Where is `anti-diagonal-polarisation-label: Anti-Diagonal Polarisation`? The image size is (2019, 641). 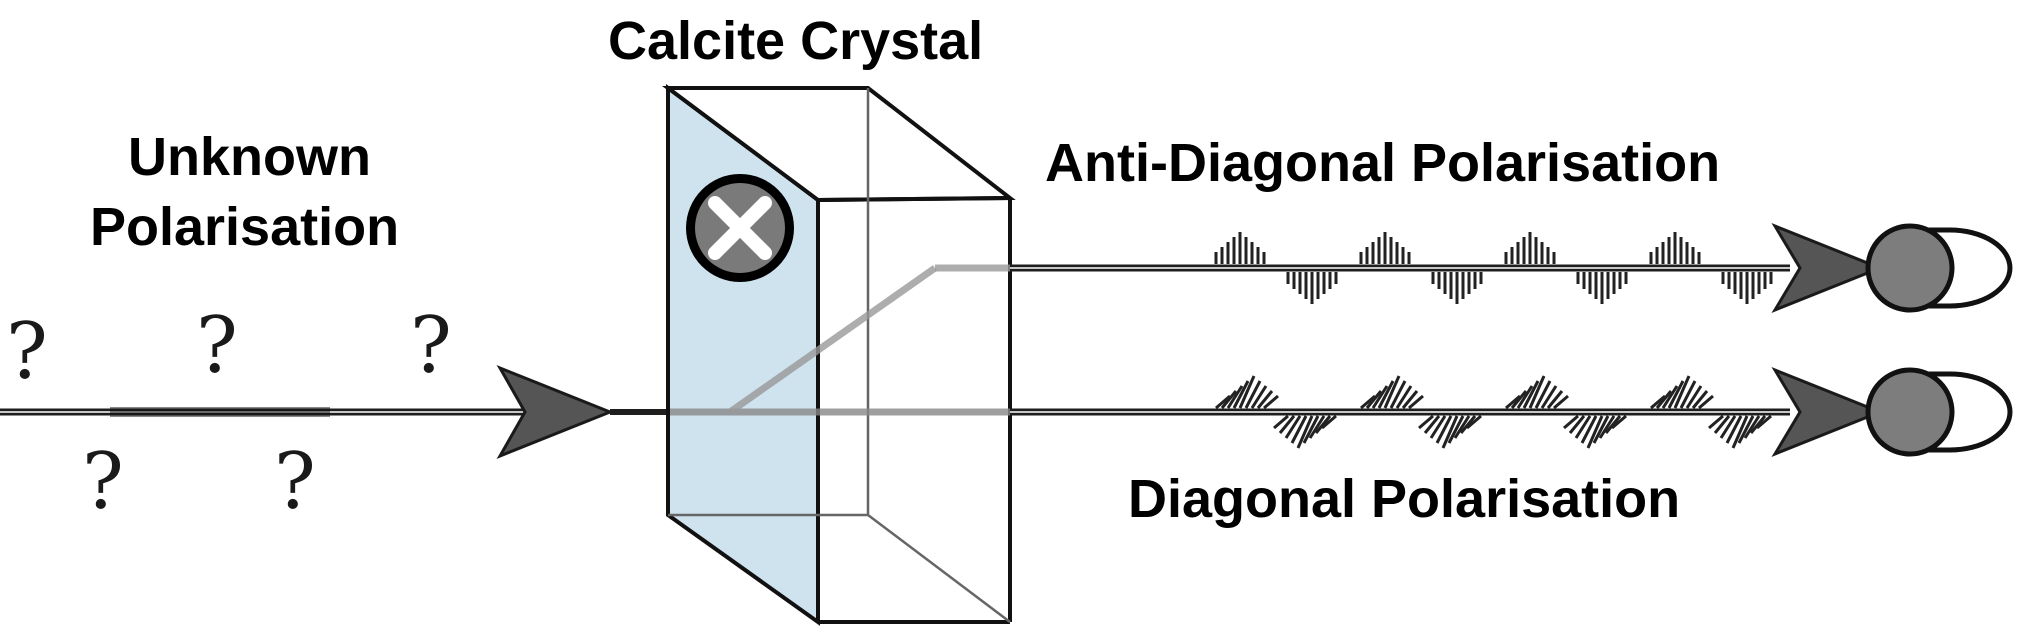
anti-diagonal-polarisation-label: Anti-Diagonal Polarisation is located at coordinates (1383, 163).